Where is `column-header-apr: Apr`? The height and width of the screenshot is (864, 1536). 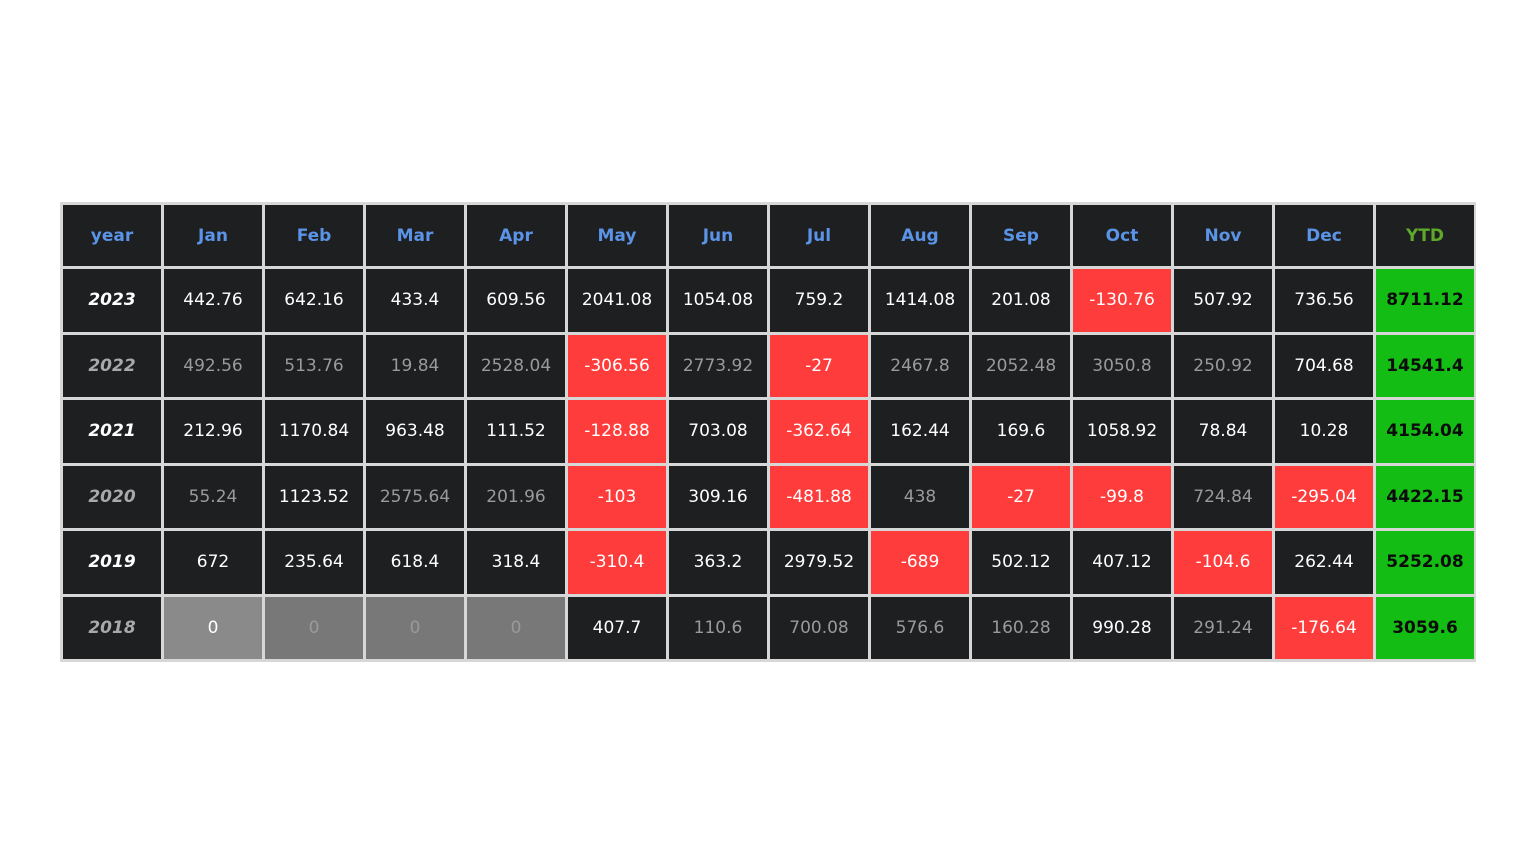
column-header-apr: Apr is located at coordinates (516, 235).